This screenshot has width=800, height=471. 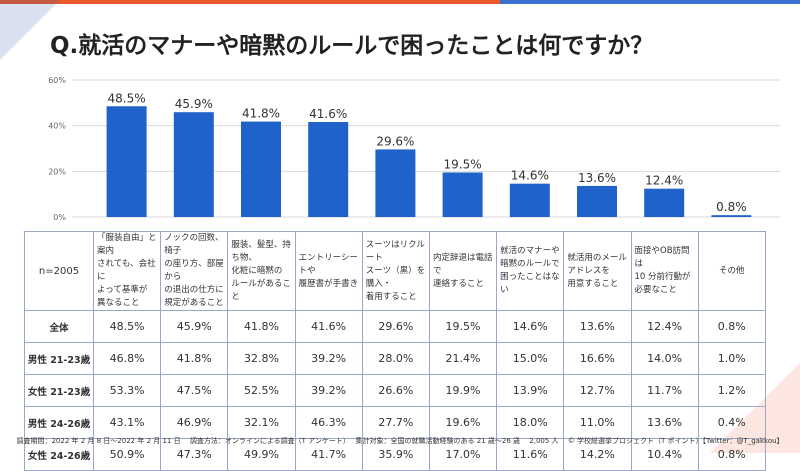 What do you see at coordinates (463, 358) in the screenshot?
I see `table-cell: 21.4%` at bounding box center [463, 358].